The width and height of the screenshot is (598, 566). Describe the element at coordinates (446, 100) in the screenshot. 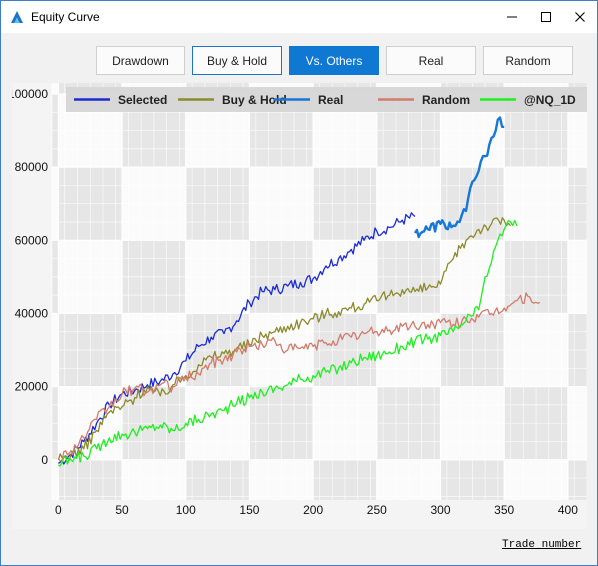

I see `legend-label-random: Random` at that location.